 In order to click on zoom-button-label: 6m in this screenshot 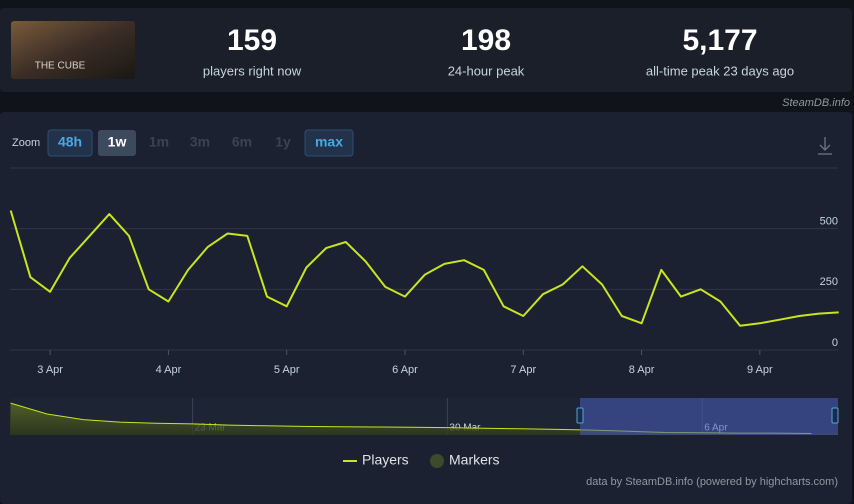, I will do `click(242, 142)`.